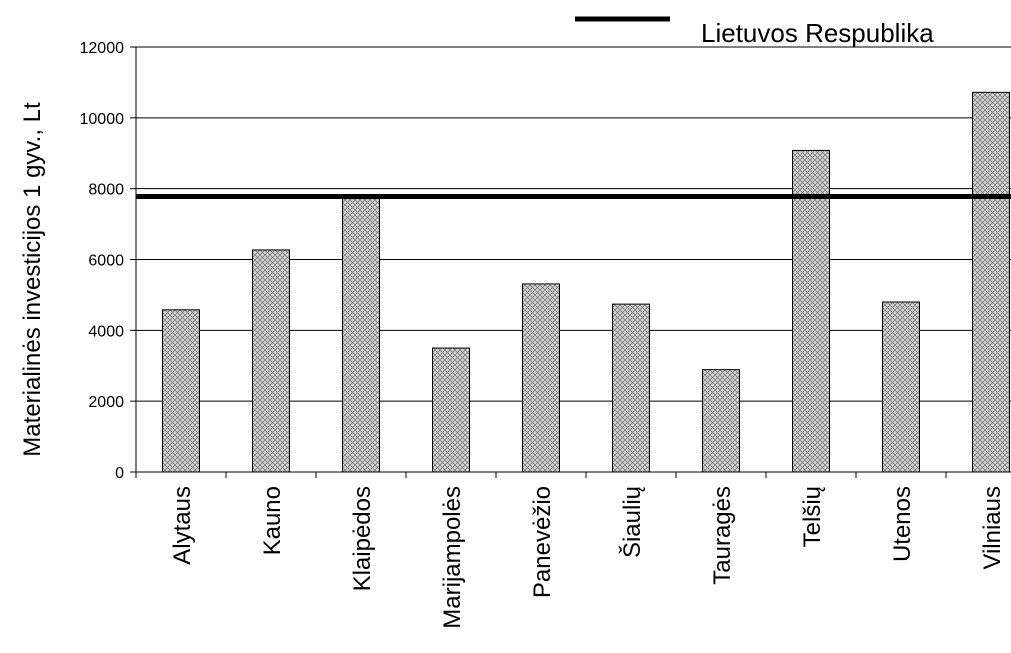 Image resolution: width=1011 pixels, height=653 pixels. Describe the element at coordinates (182, 525) in the screenshot. I see `x-tick-label: Alytaus` at that location.